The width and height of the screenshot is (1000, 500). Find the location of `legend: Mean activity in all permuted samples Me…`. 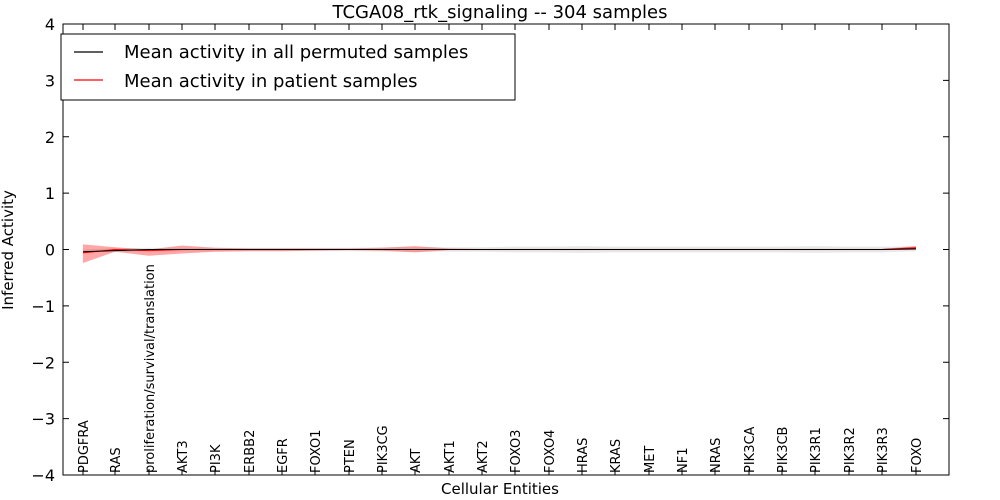

legend: Mean activity in all permuted samples Me… is located at coordinates (288, 67).